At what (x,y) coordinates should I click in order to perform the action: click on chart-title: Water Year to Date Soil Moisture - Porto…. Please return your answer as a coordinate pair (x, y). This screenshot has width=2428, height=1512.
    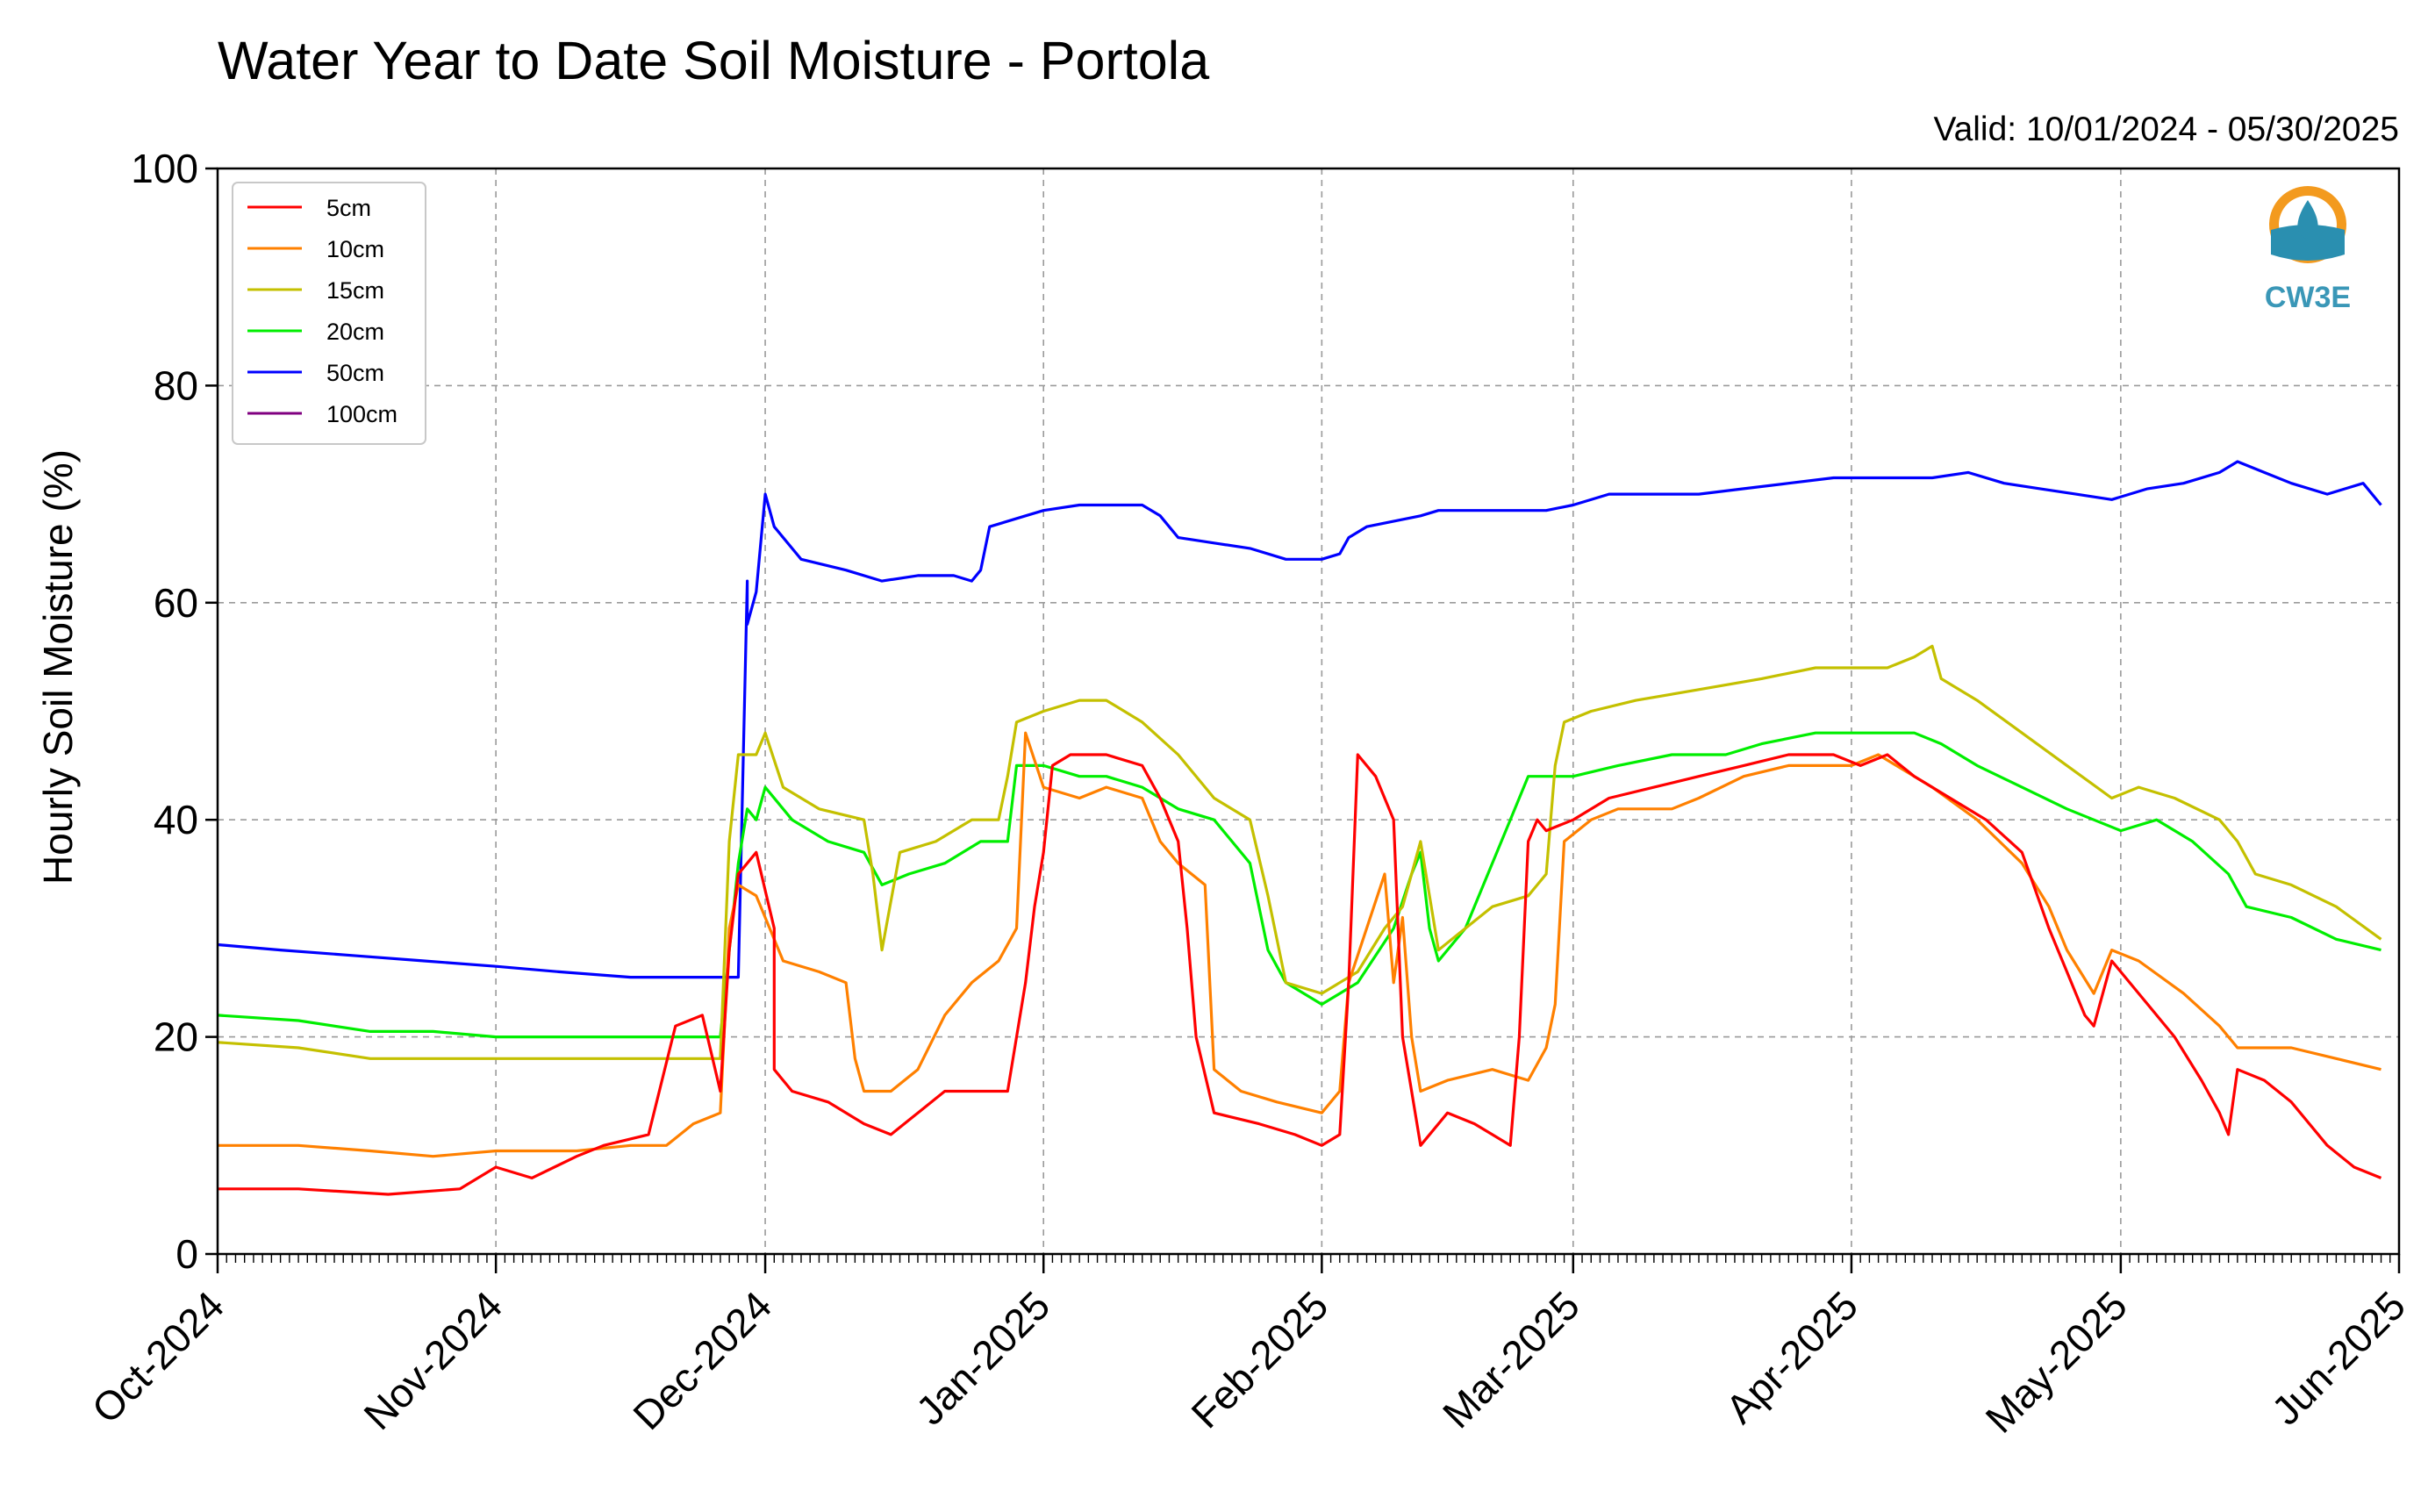
    Looking at the image, I should click on (714, 61).